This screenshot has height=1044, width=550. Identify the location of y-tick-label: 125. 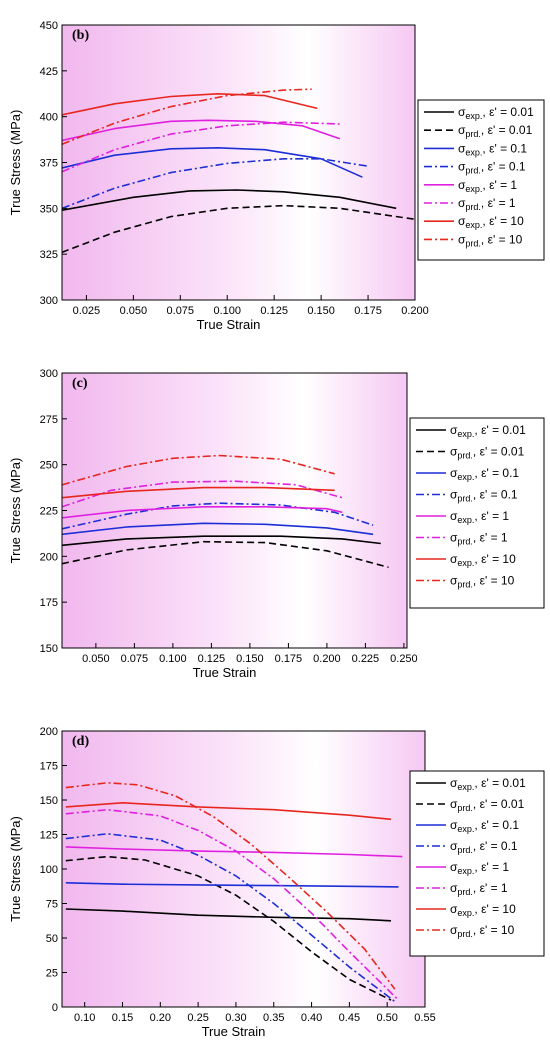
(49, 836).